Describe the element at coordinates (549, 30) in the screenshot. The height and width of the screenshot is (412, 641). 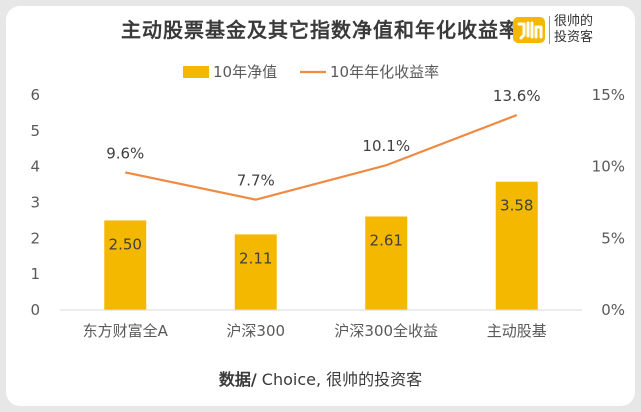
I see `logo-separator` at that location.